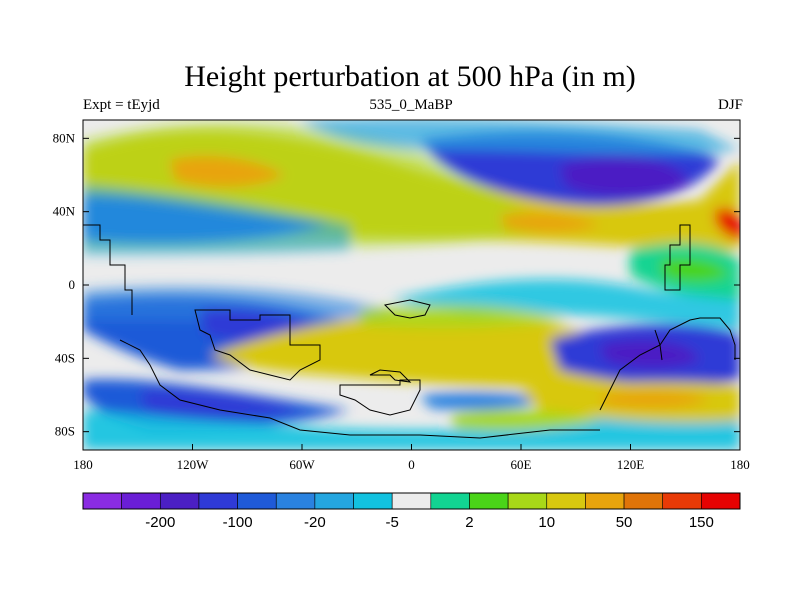 The image size is (800, 600). What do you see at coordinates (521, 464) in the screenshot?
I see `x-tick-label: 60E` at bounding box center [521, 464].